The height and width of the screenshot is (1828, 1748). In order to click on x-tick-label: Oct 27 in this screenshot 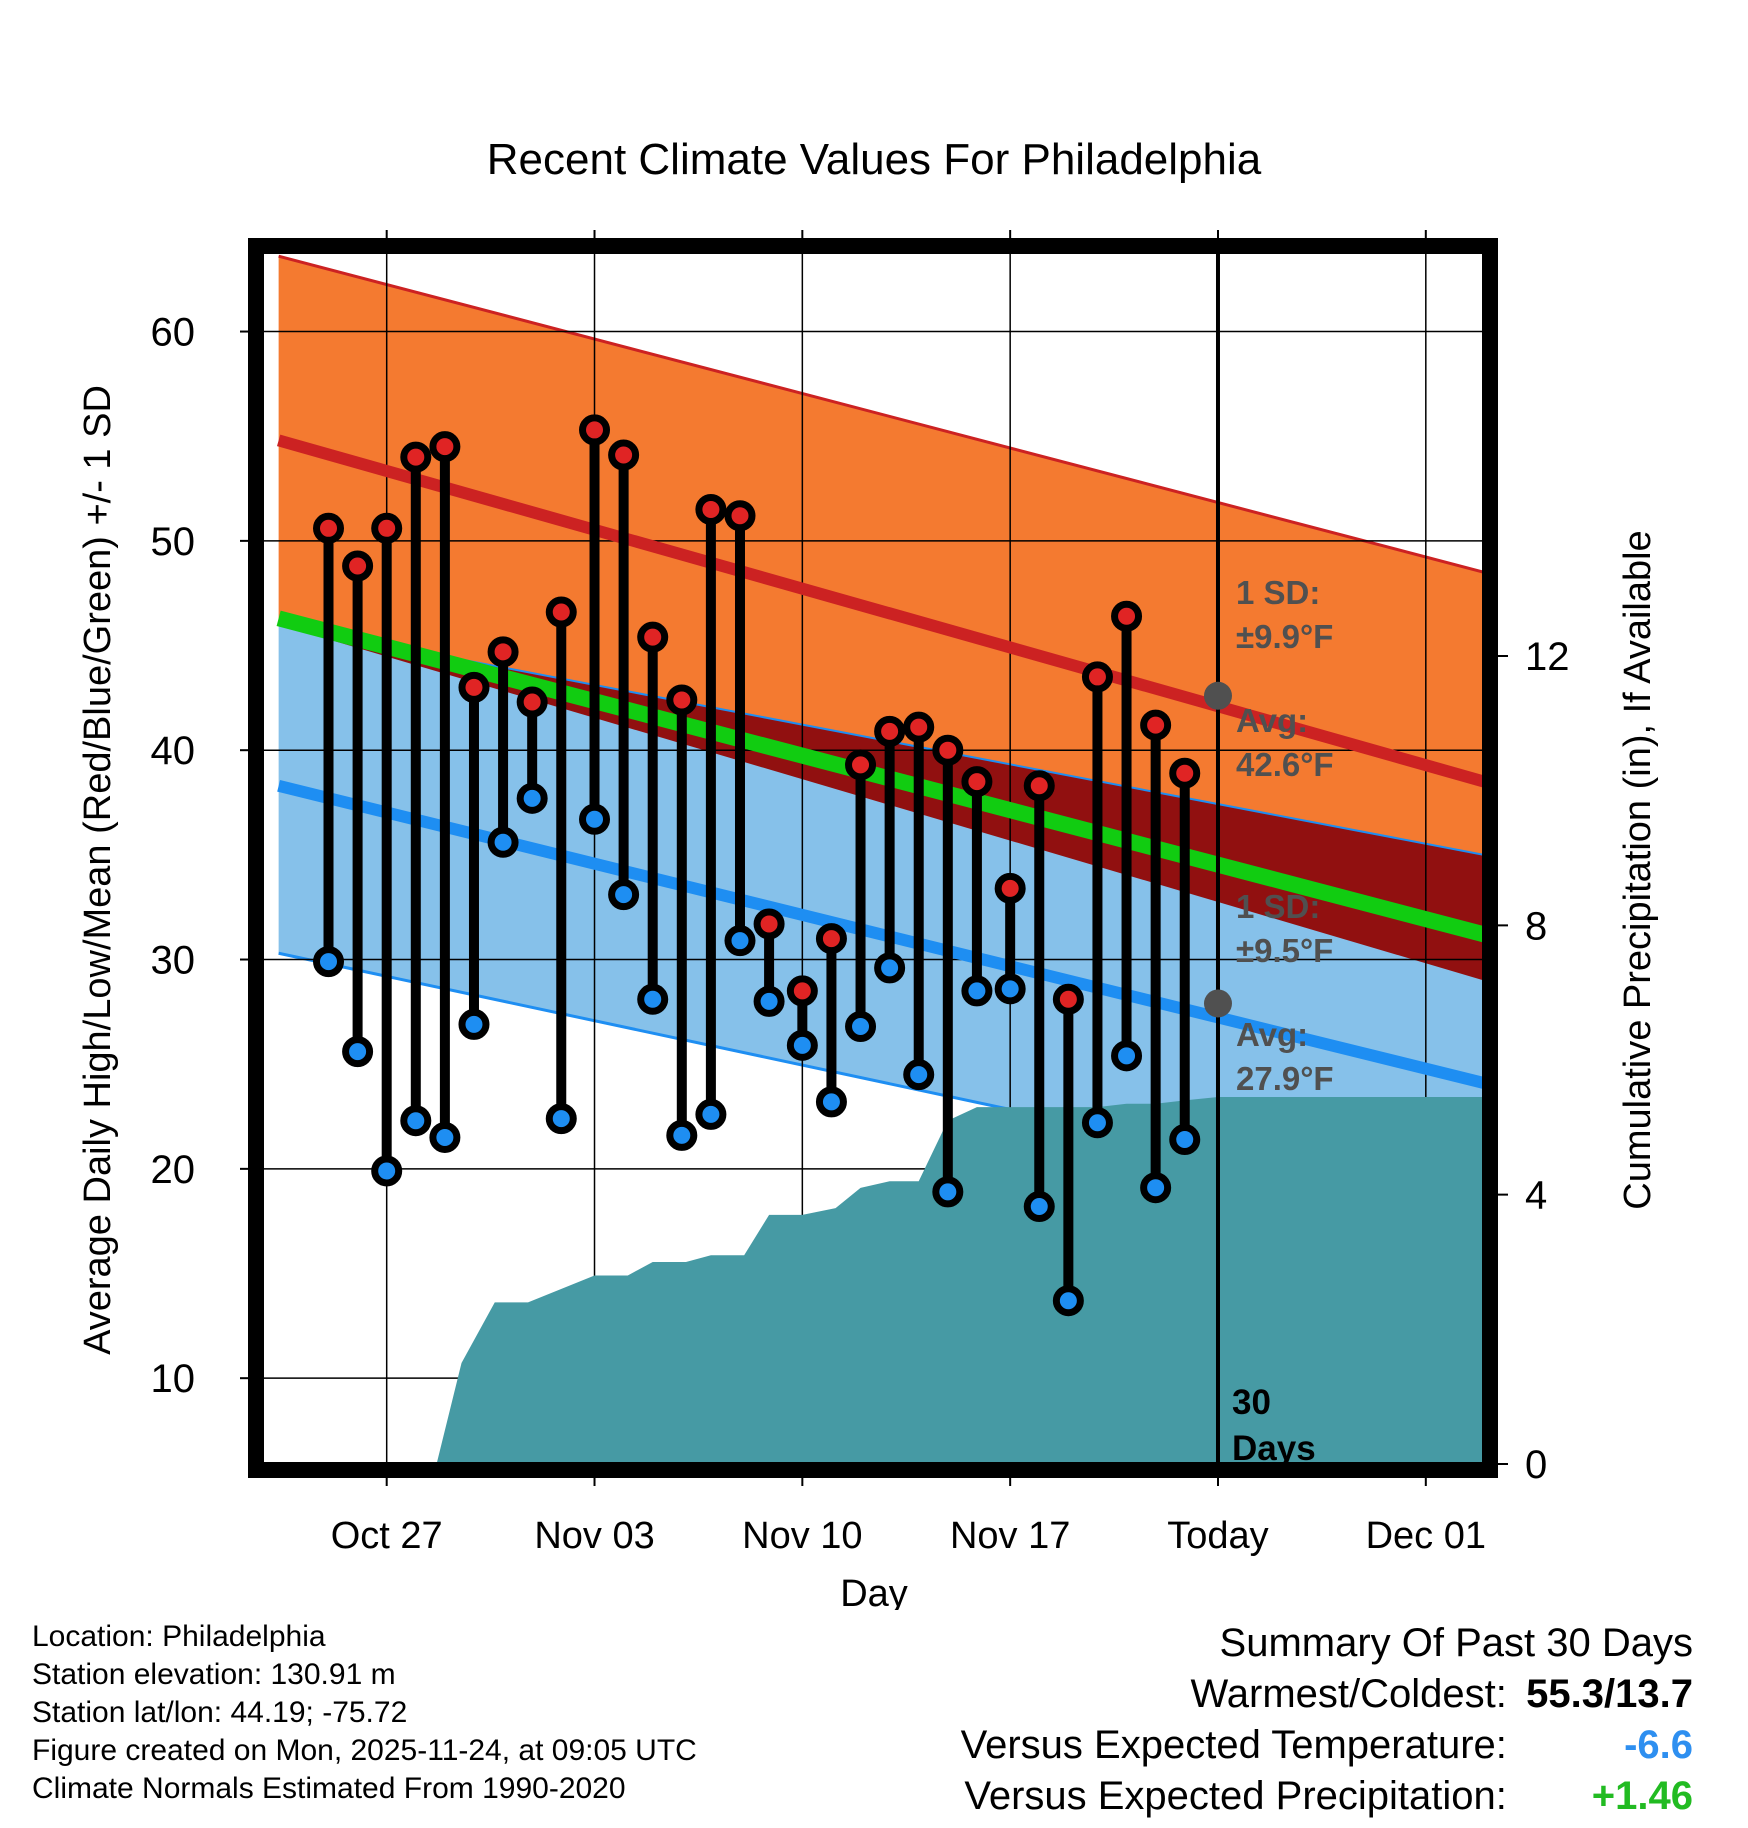, I will do `click(387, 1536)`.